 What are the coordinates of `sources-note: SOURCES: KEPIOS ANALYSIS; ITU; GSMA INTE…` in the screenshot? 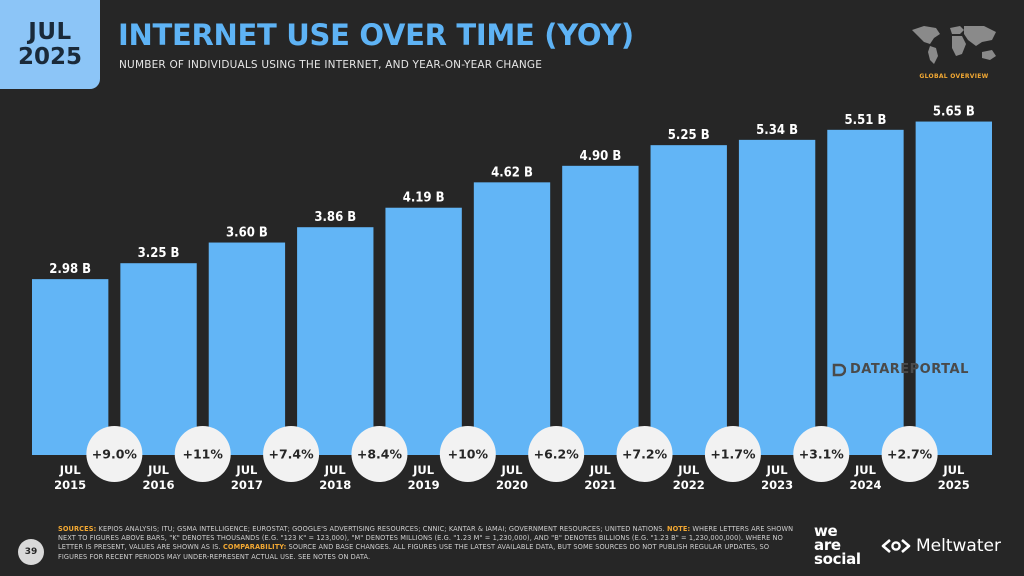 It's located at (428, 543).